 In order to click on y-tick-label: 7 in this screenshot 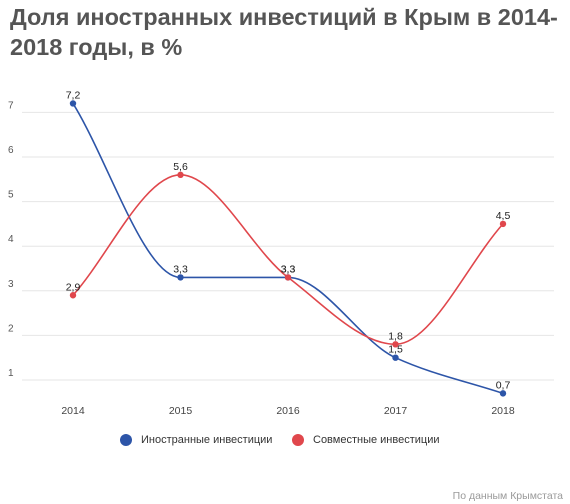, I will do `click(11, 105)`.